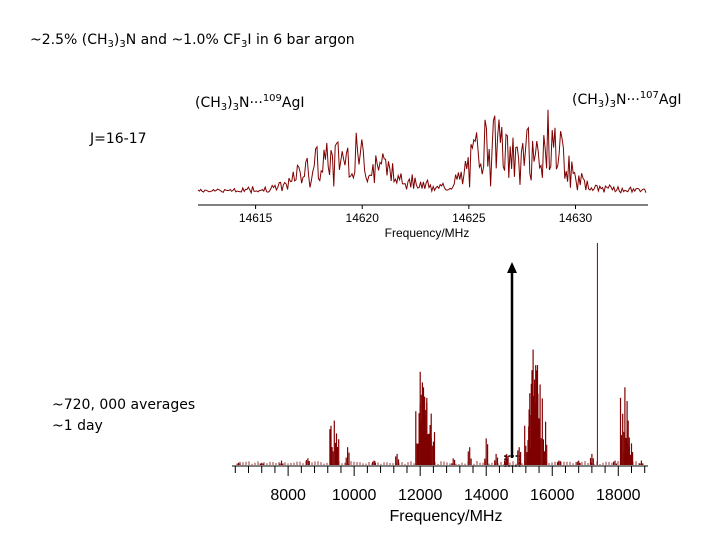 Image resolution: width=720 pixels, height=540 pixels. Describe the element at coordinates (363, 218) in the screenshot. I see `top-x-tick-label: 14620` at that location.